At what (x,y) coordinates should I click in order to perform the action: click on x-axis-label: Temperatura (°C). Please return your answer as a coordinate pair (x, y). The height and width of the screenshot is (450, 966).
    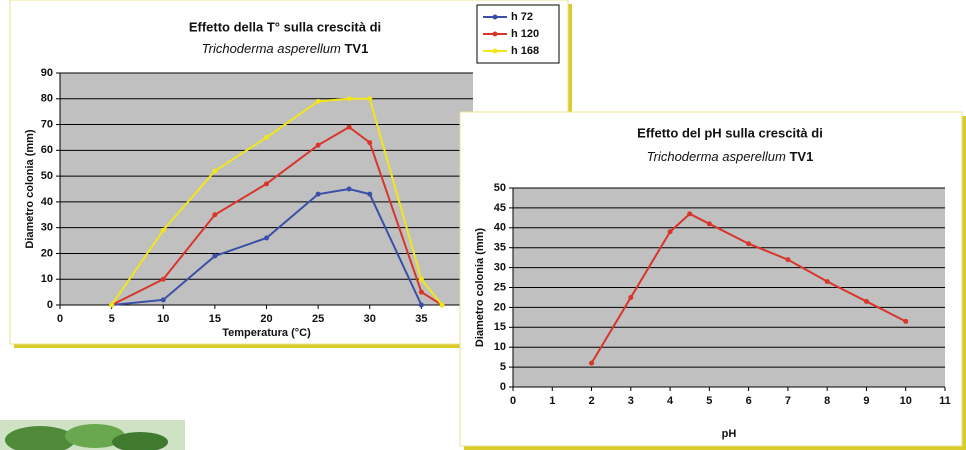
    Looking at the image, I should click on (266, 333).